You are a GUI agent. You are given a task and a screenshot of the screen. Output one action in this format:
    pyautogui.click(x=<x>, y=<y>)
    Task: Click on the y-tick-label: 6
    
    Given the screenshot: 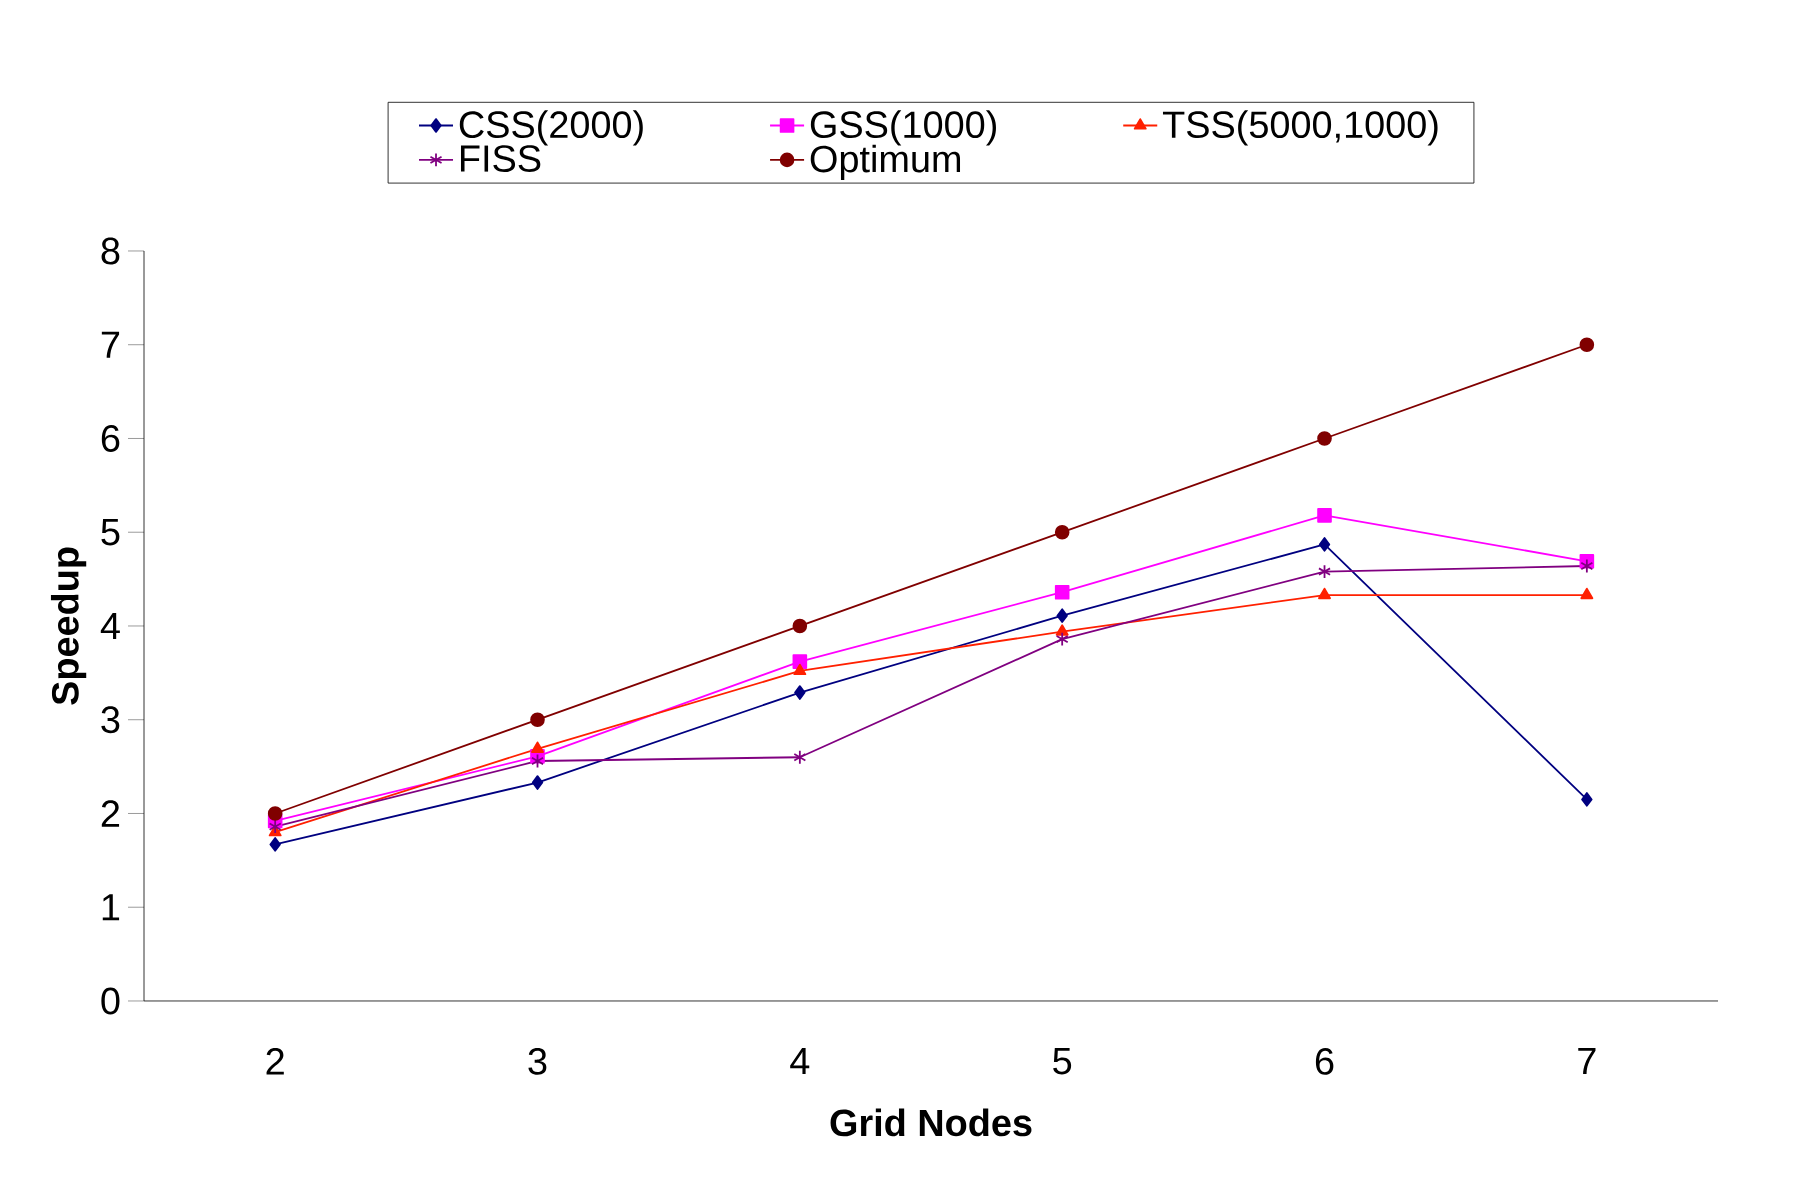 What is the action you would take?
    pyautogui.click(x=110, y=438)
    